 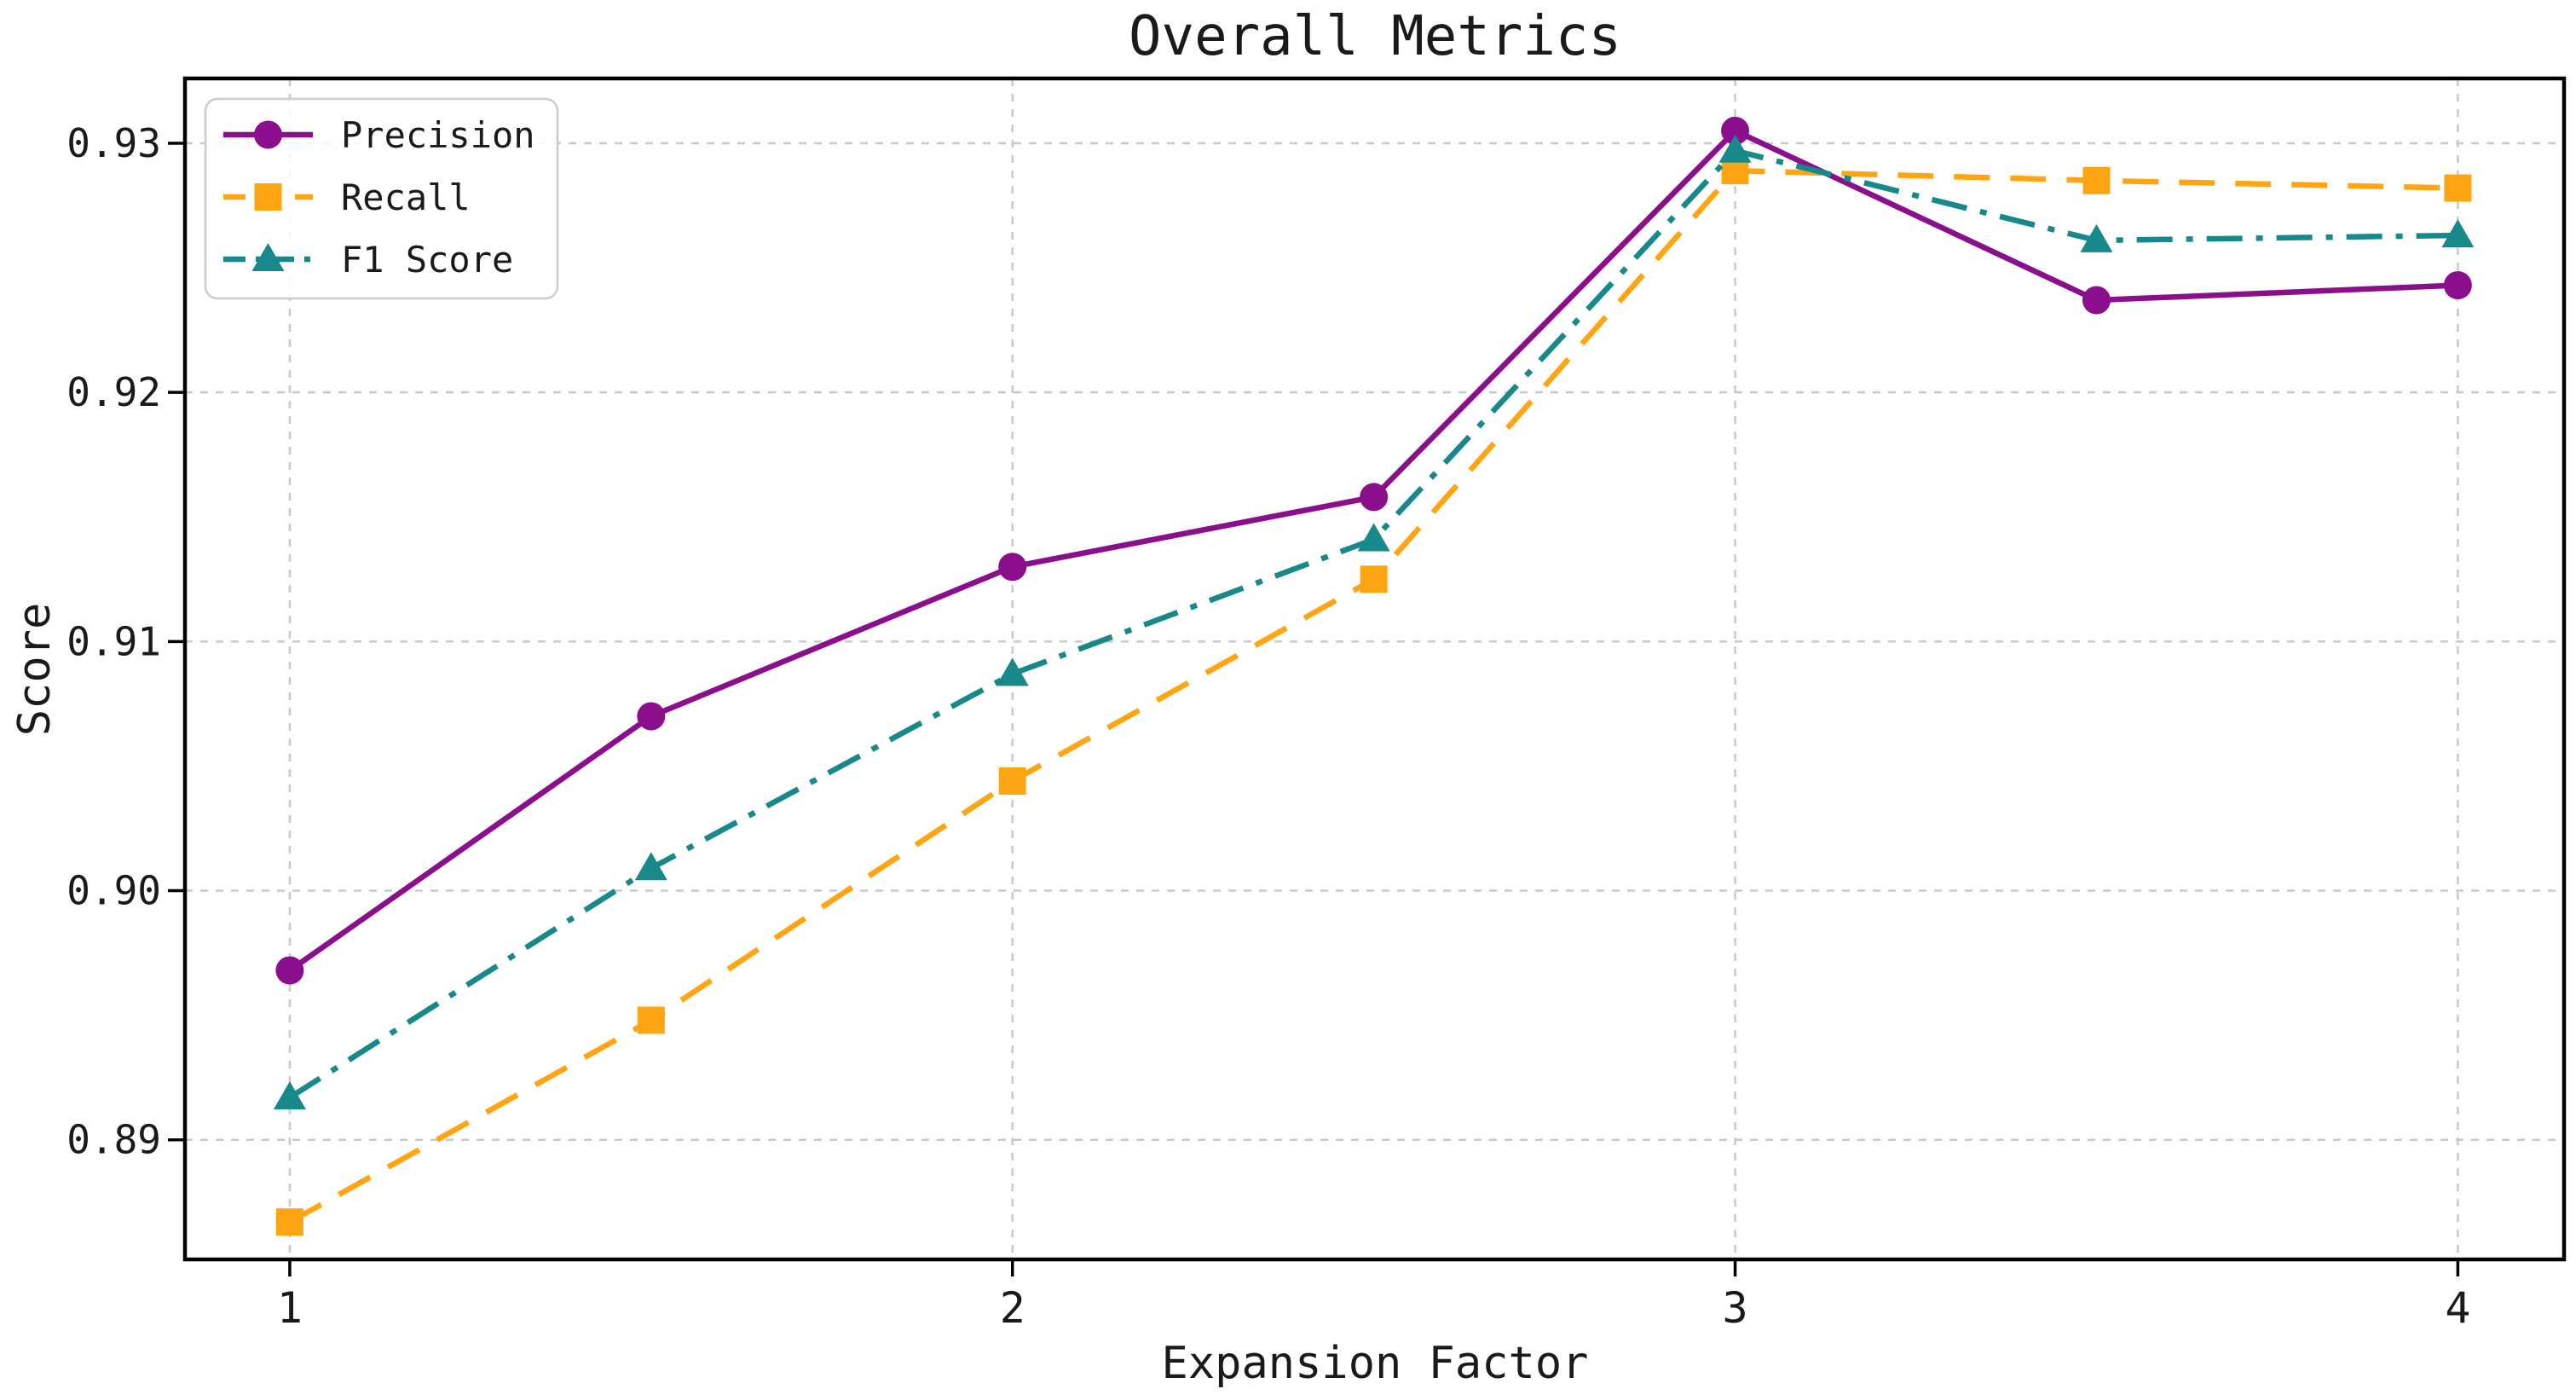 I want to click on legend-item-recall: Recall, so click(x=347, y=198).